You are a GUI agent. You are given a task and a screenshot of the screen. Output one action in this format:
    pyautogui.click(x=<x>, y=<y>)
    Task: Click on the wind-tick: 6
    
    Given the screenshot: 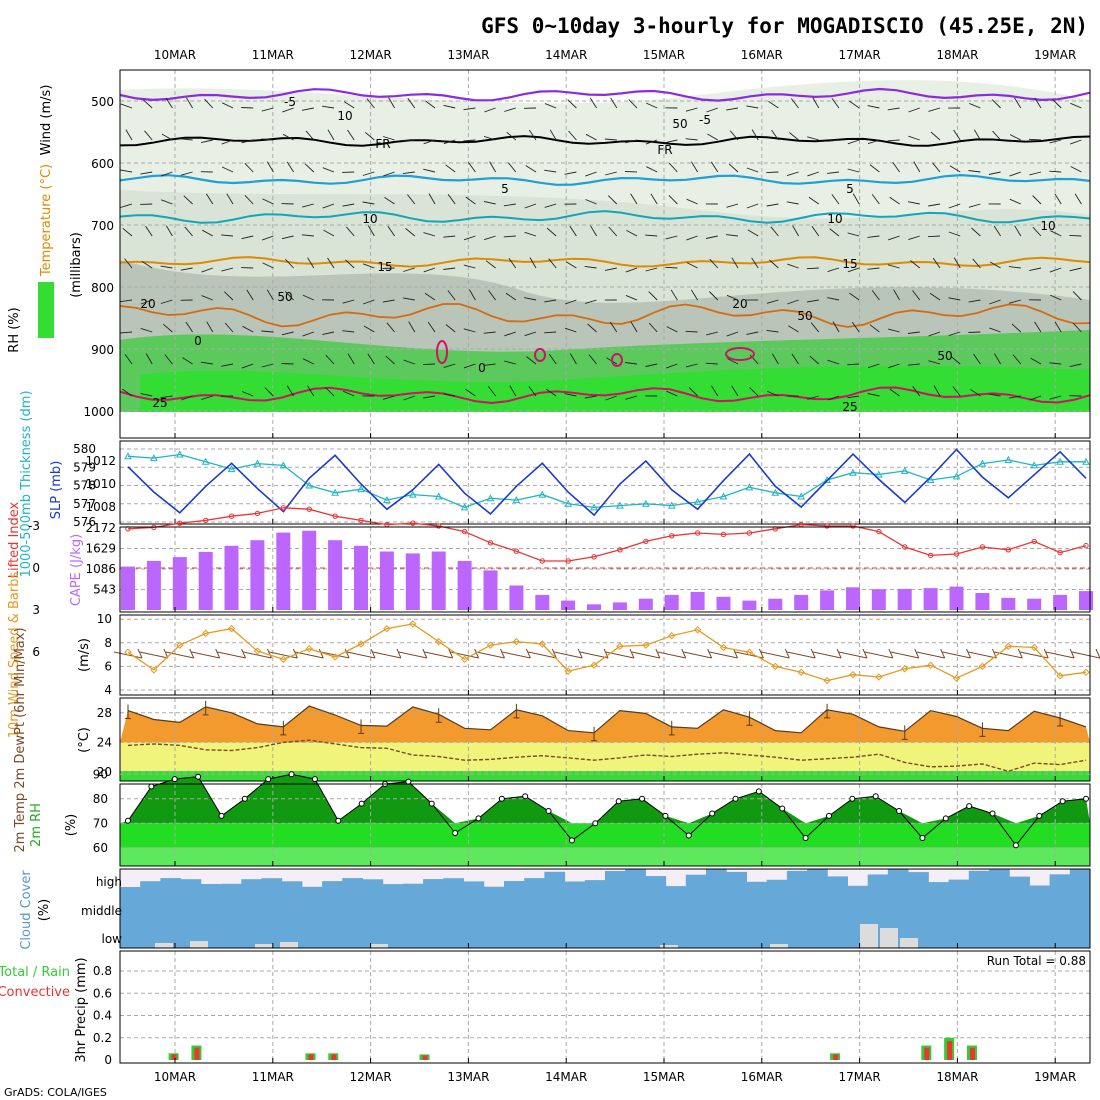 What is the action you would take?
    pyautogui.click(x=108, y=666)
    